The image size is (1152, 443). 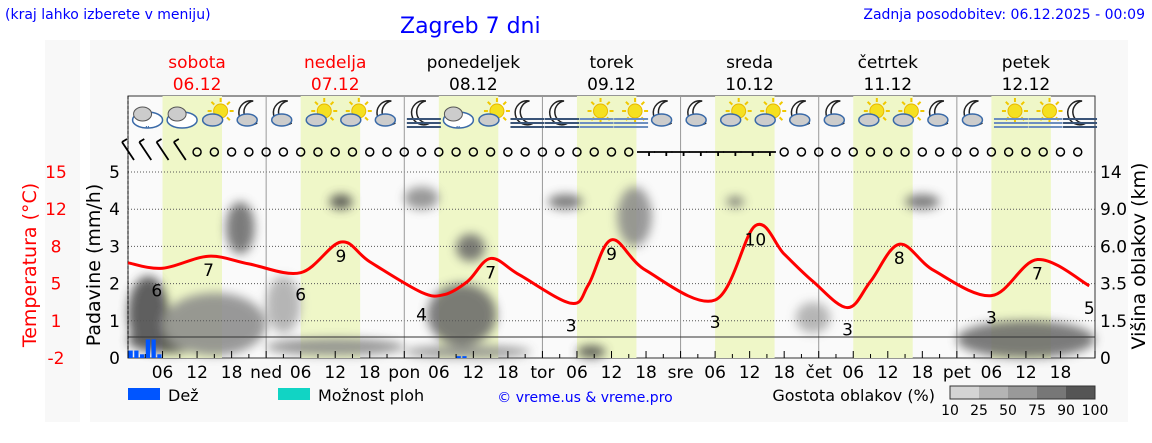 What do you see at coordinates (56, 322) in the screenshot?
I see `temp-tick: 1` at bounding box center [56, 322].